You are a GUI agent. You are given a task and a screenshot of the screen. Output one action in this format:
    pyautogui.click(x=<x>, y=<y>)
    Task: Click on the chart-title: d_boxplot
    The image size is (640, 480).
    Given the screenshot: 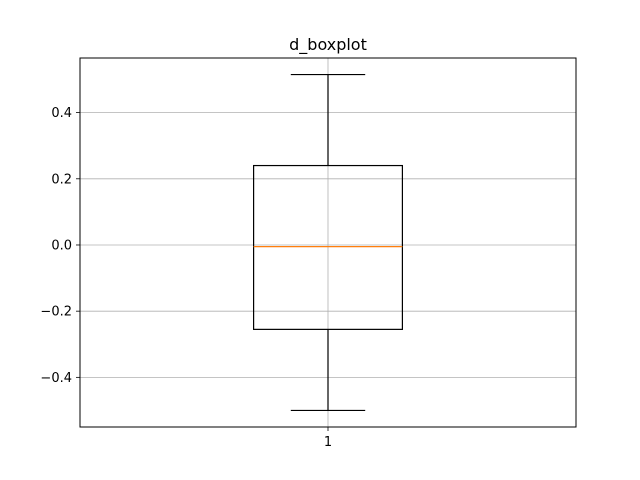 What is the action you would take?
    pyautogui.click(x=328, y=45)
    